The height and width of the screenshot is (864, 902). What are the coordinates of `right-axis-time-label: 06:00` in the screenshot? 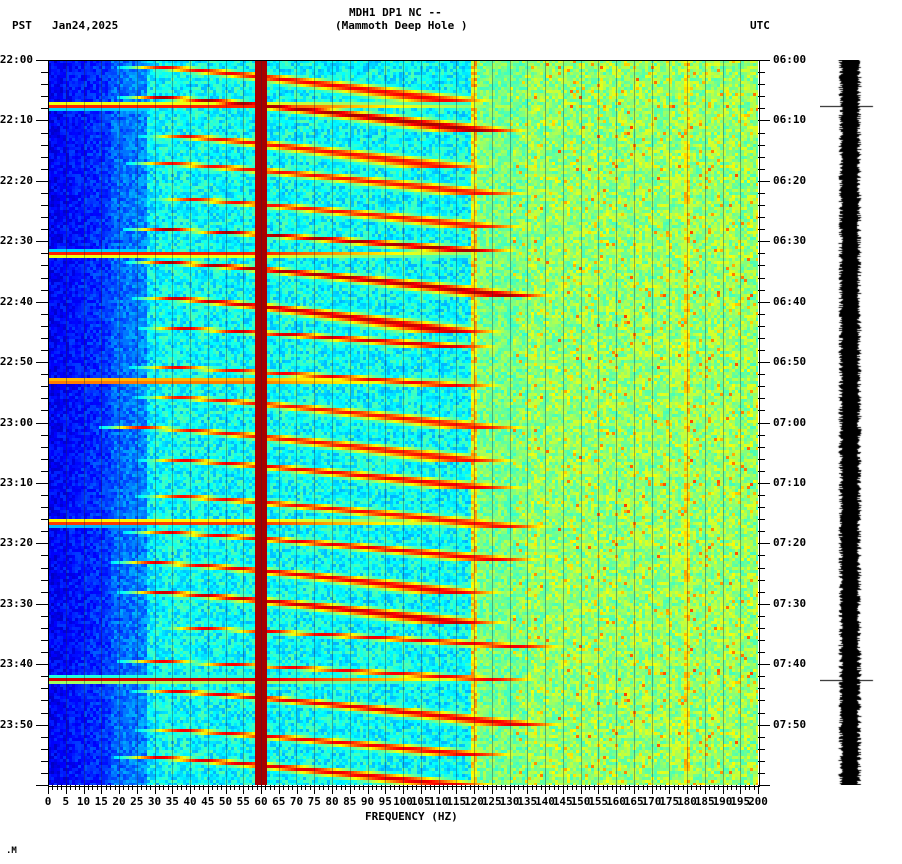 It's located at (790, 59).